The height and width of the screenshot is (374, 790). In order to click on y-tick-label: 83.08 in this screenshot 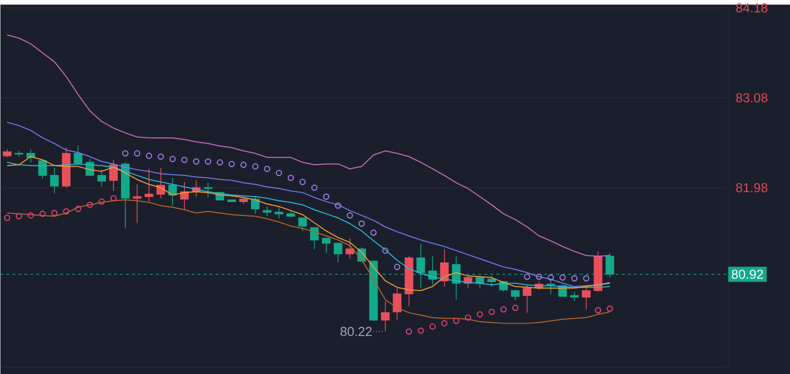, I will do `click(752, 97)`.